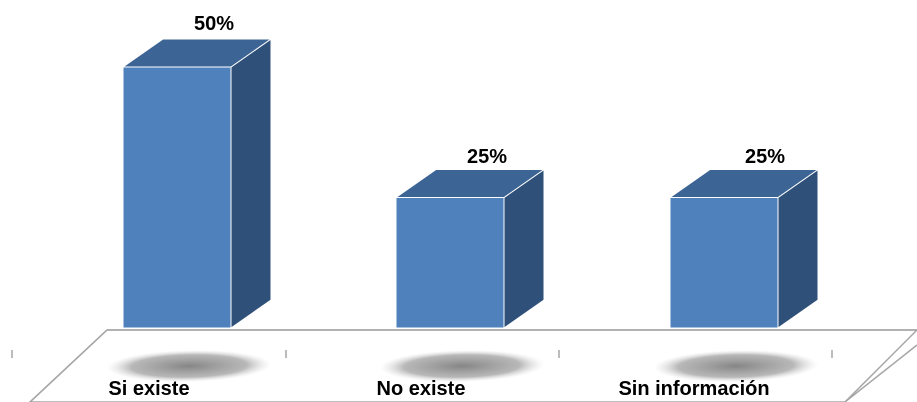 The width and height of the screenshot is (917, 402). Describe the element at coordinates (421, 389) in the screenshot. I see `category-label-no-existe: No existe` at that location.